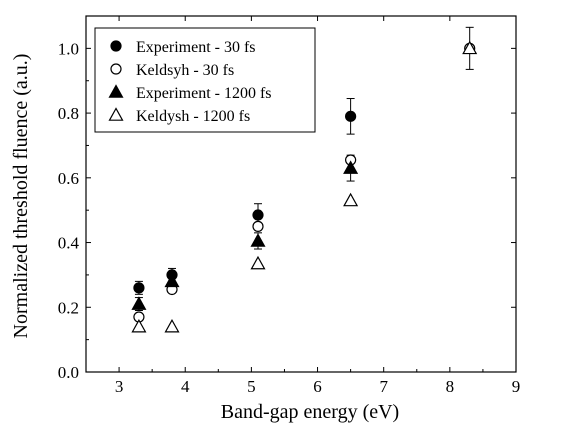 This screenshot has height=447, width=571. What do you see at coordinates (310, 412) in the screenshot?
I see `x-axis-label: Band-gap energy (eV)` at bounding box center [310, 412].